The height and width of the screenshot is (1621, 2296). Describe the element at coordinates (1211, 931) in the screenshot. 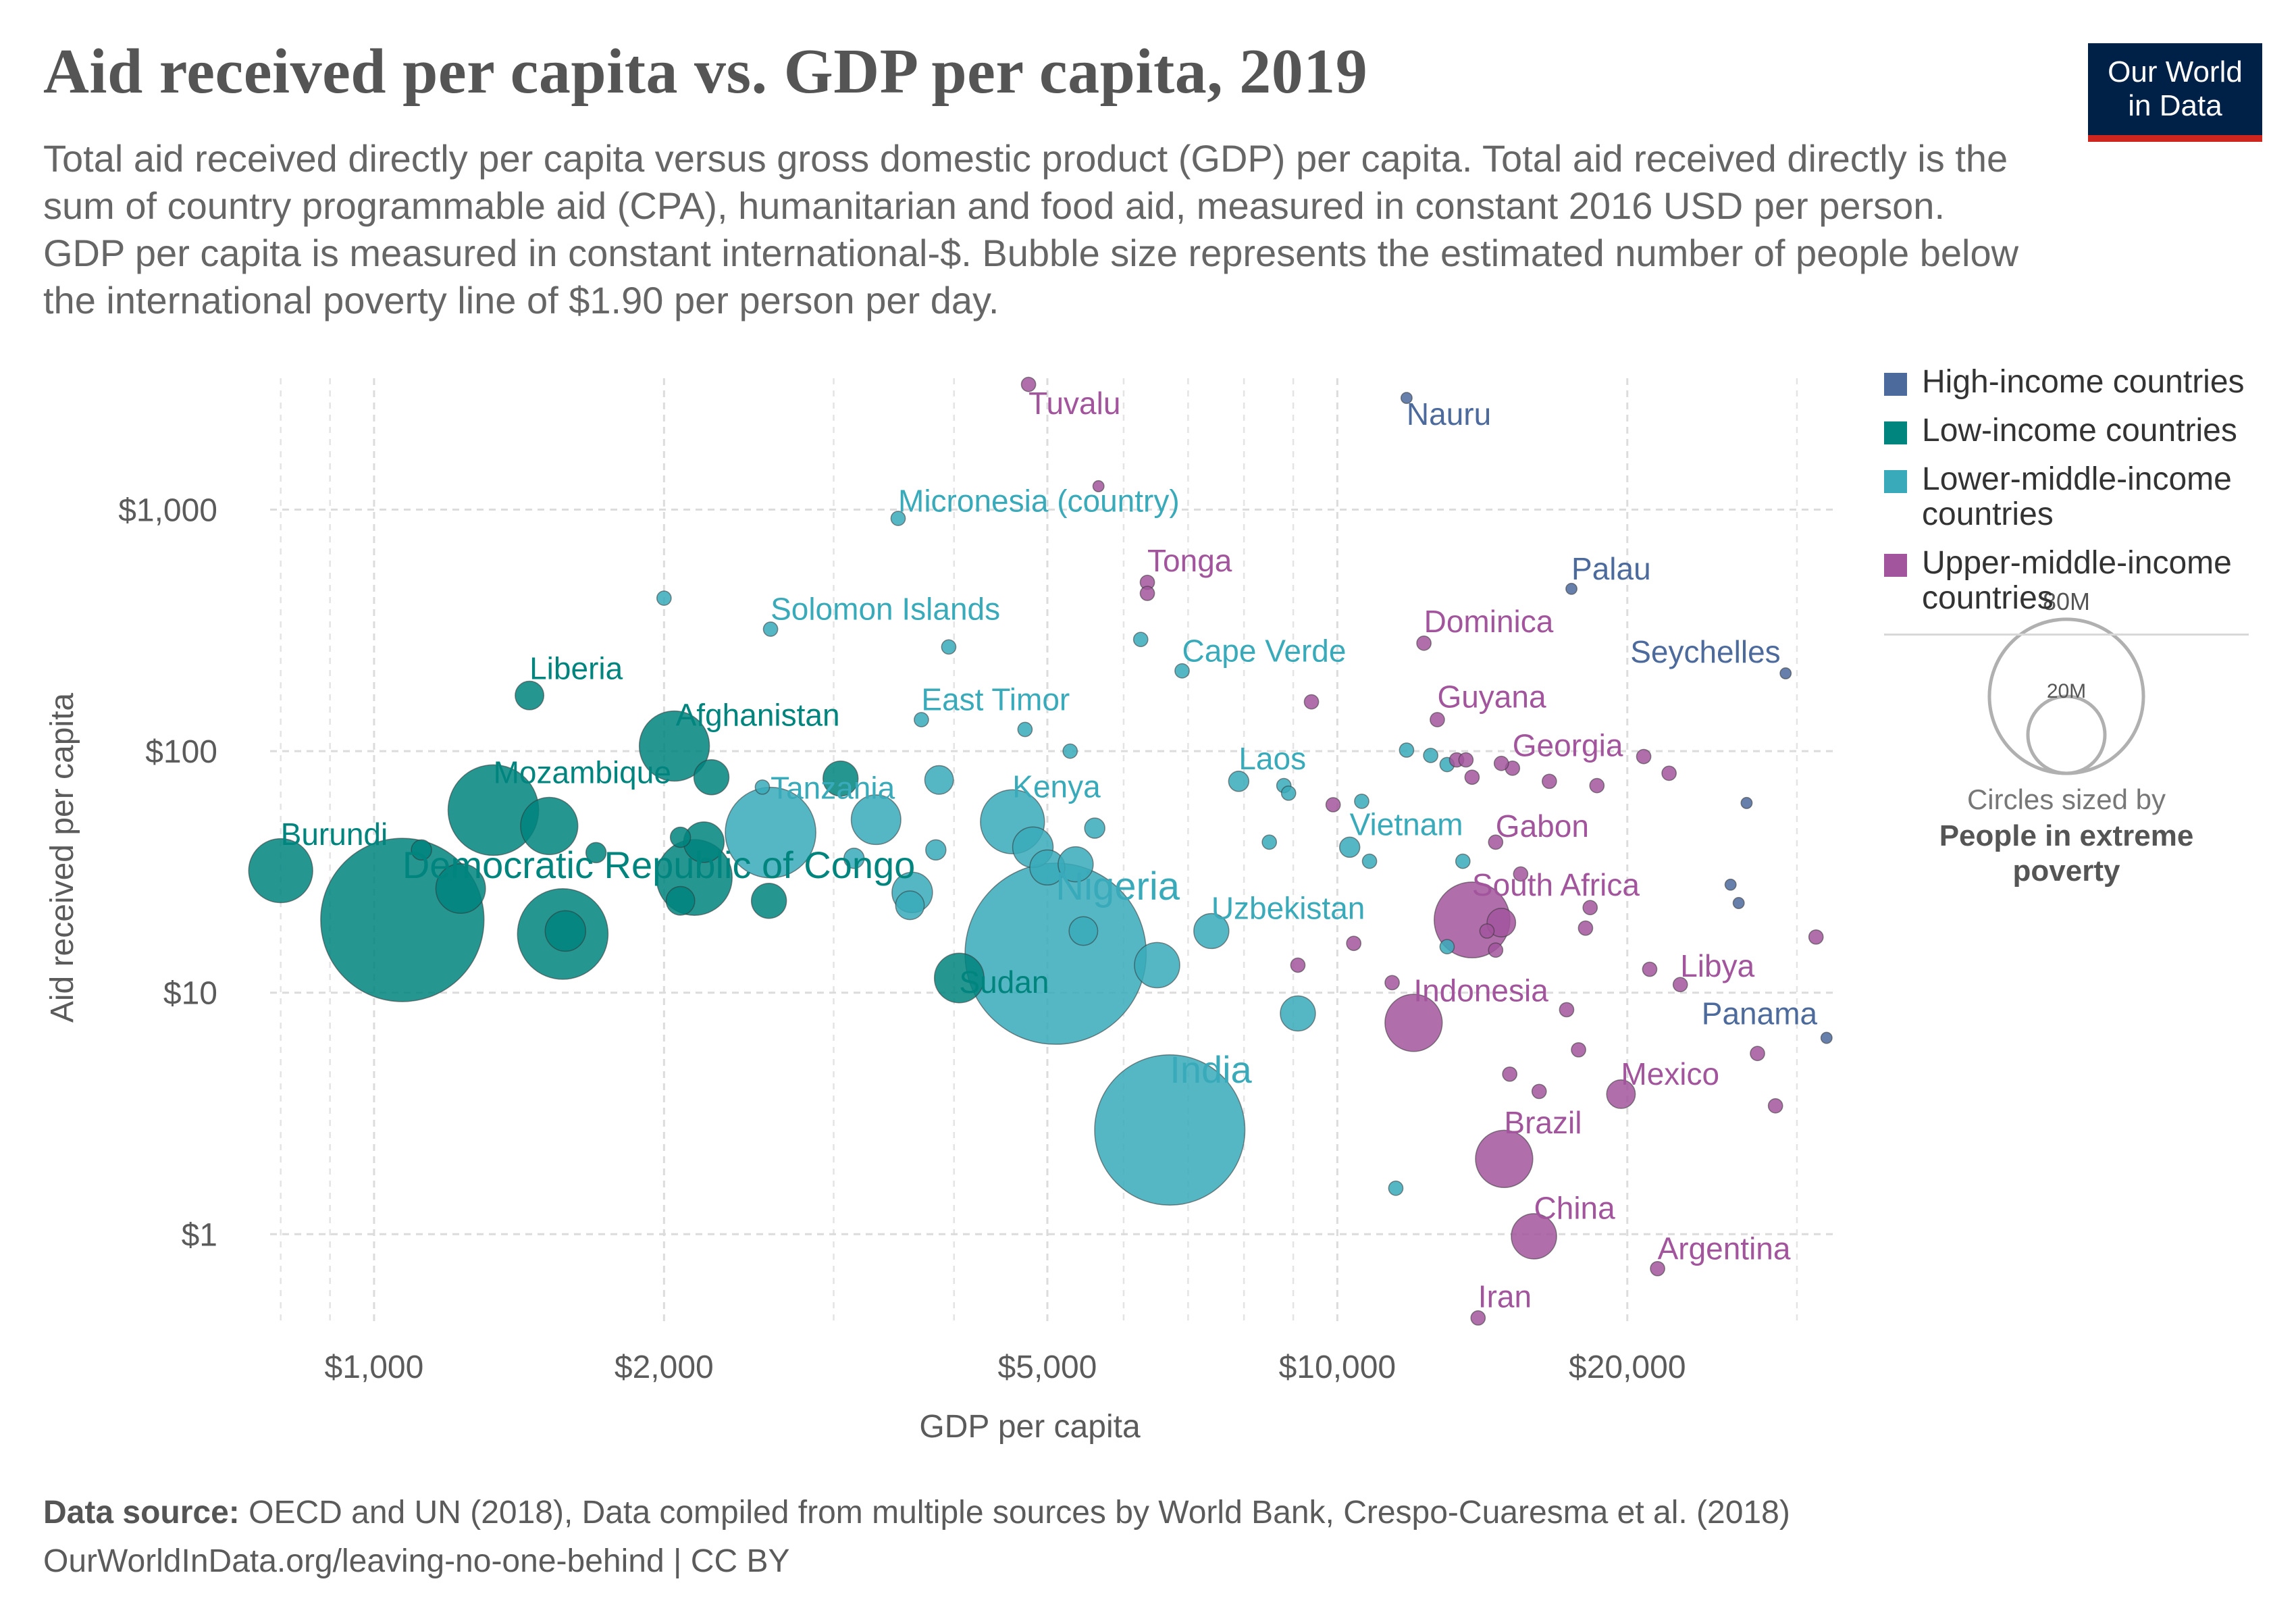

I see `point-uzbekistan` at that location.